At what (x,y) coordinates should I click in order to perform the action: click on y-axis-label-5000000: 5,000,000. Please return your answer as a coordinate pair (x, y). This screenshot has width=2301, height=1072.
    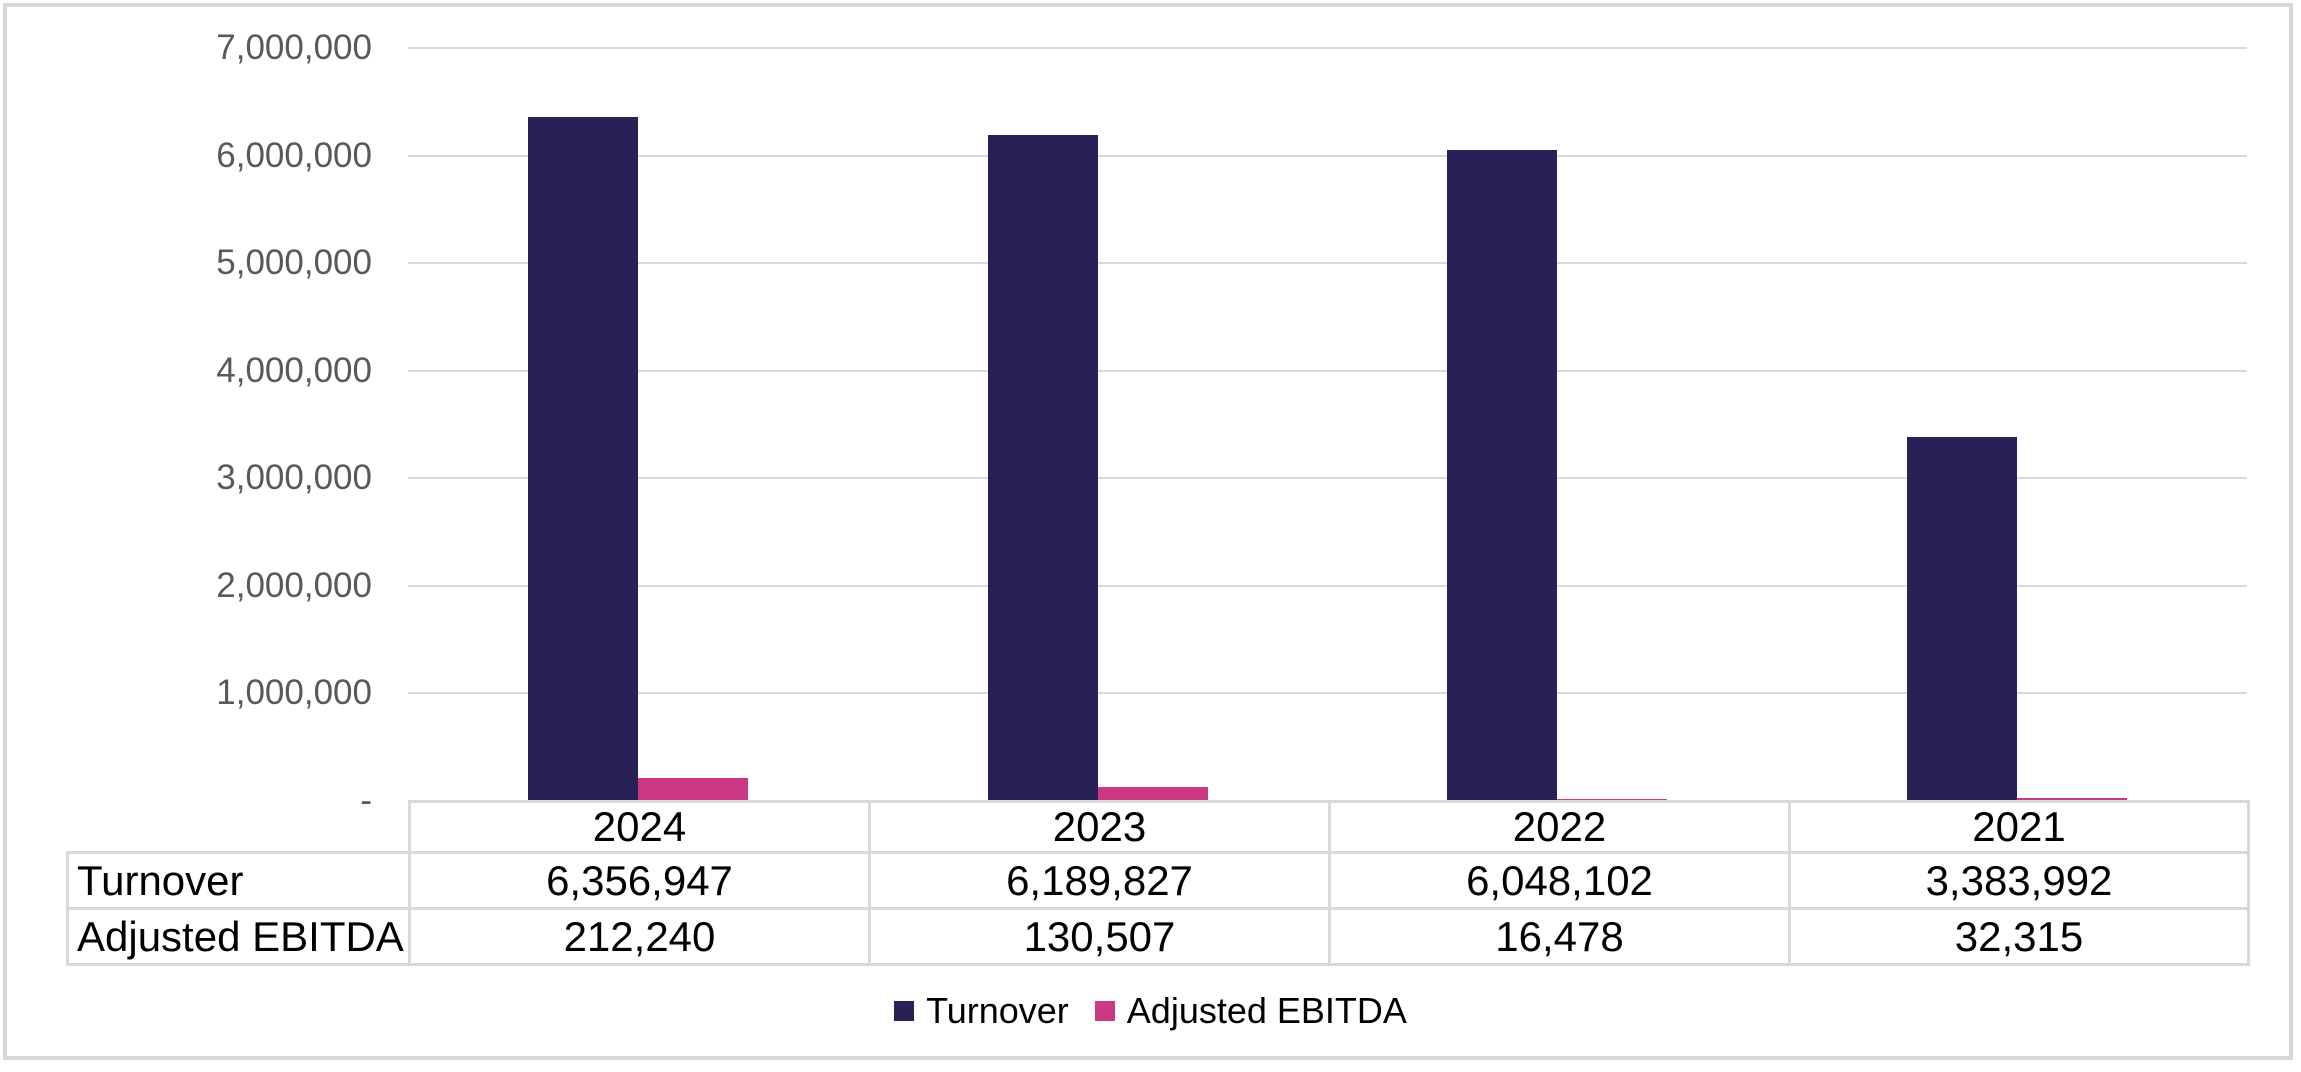
    Looking at the image, I should click on (294, 263).